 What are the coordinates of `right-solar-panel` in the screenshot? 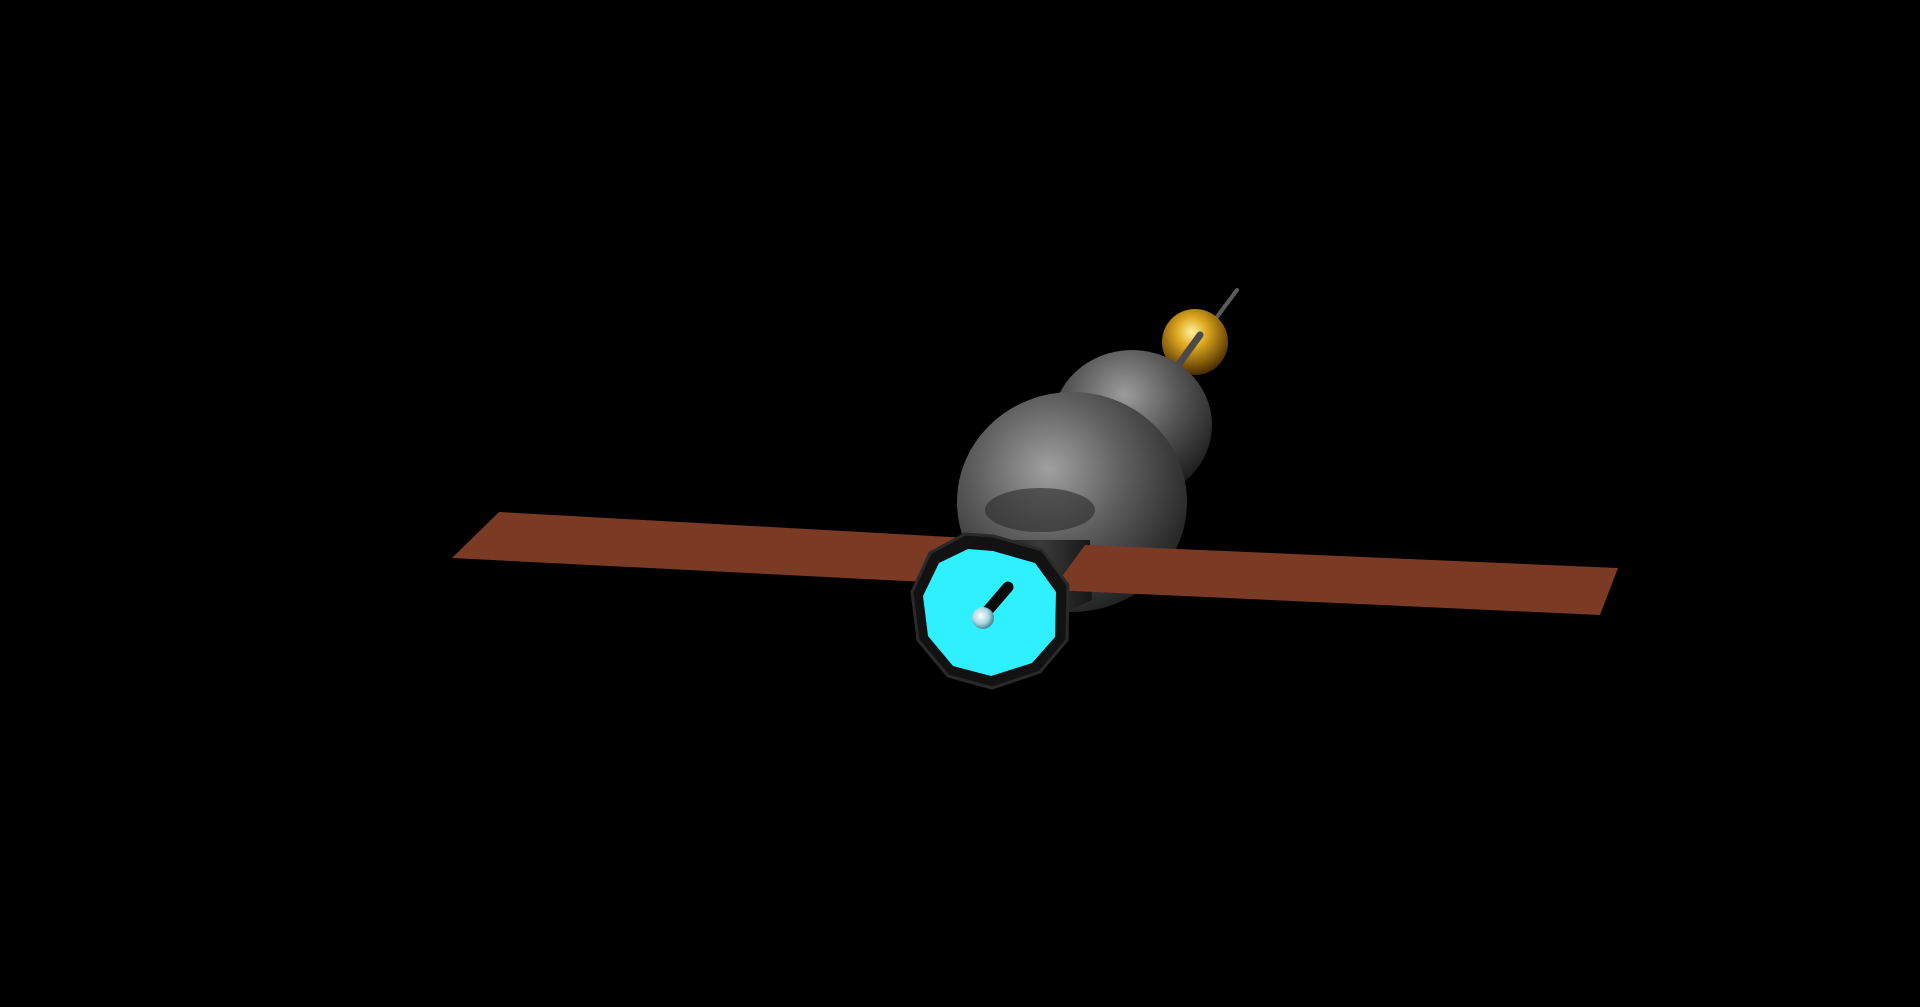 It's located at (1335, 580).